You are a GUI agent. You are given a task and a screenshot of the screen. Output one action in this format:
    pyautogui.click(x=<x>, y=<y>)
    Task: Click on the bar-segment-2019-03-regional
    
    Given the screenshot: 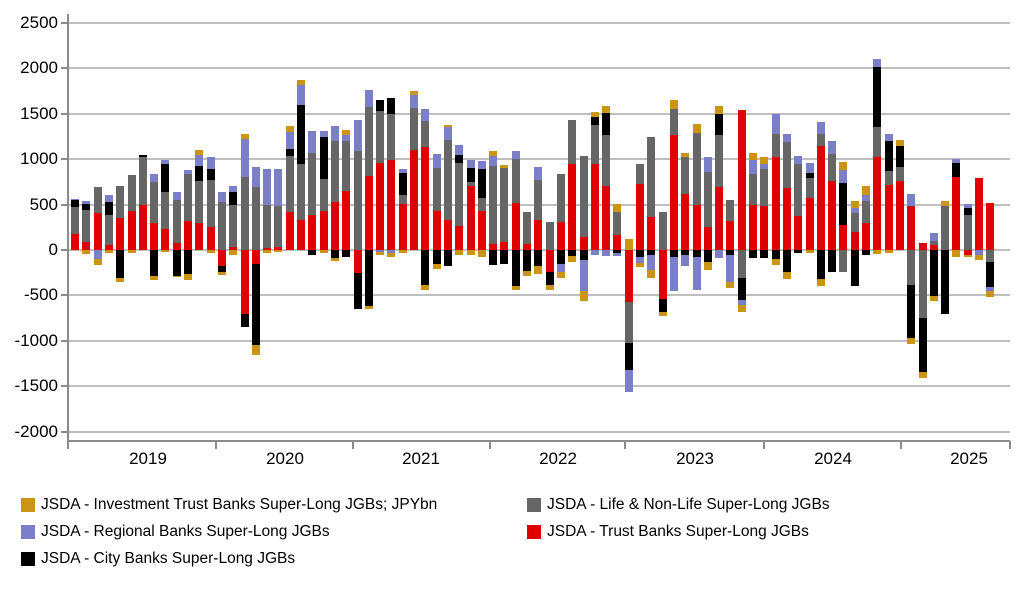 What is the action you would take?
    pyautogui.click(x=108, y=198)
    